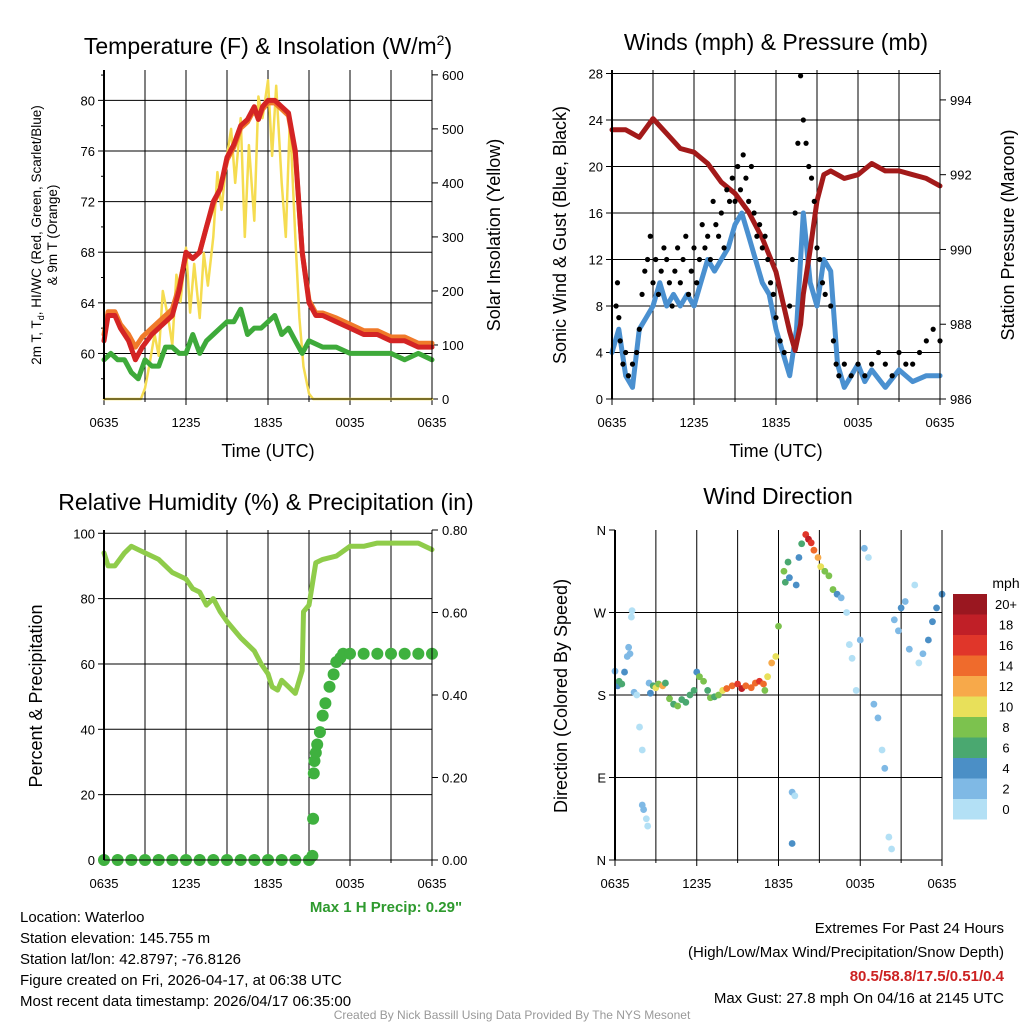 Image resolution: width=1024 pixels, height=1029 pixels. I want to click on y2-tick-label: 600, so click(453, 75).